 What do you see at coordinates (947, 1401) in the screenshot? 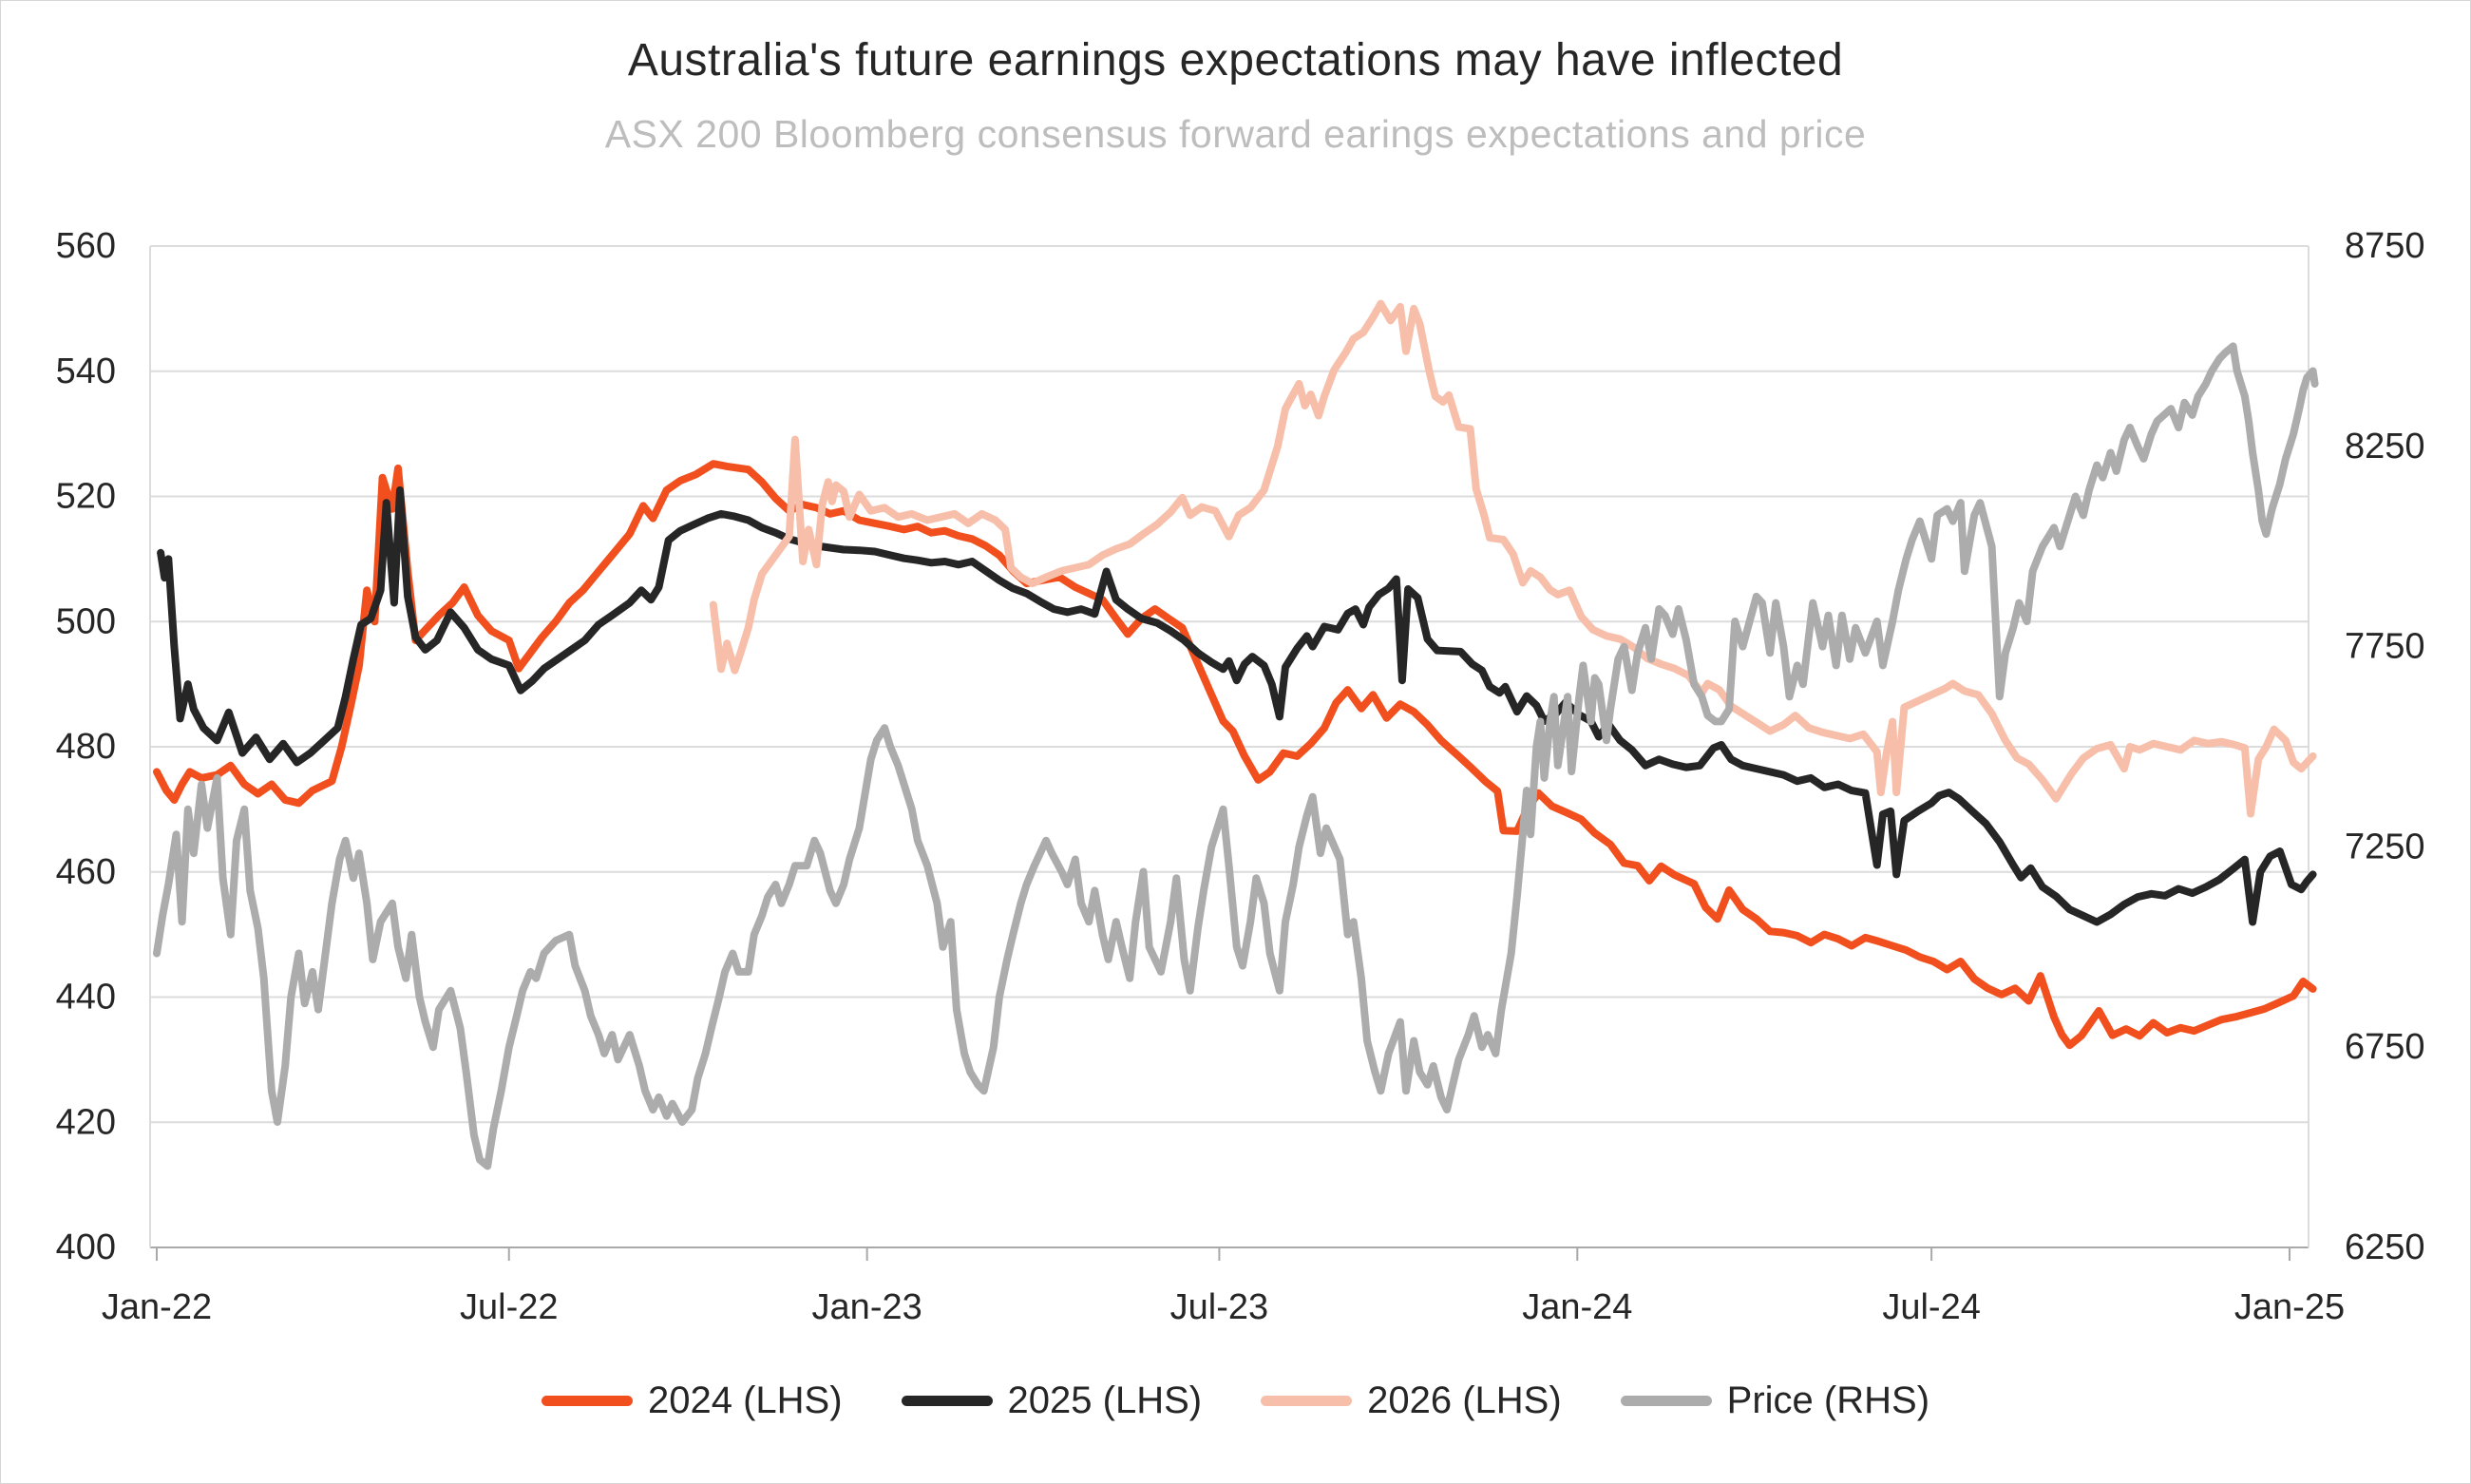
I see `legend-swatch-2025-icon` at bounding box center [947, 1401].